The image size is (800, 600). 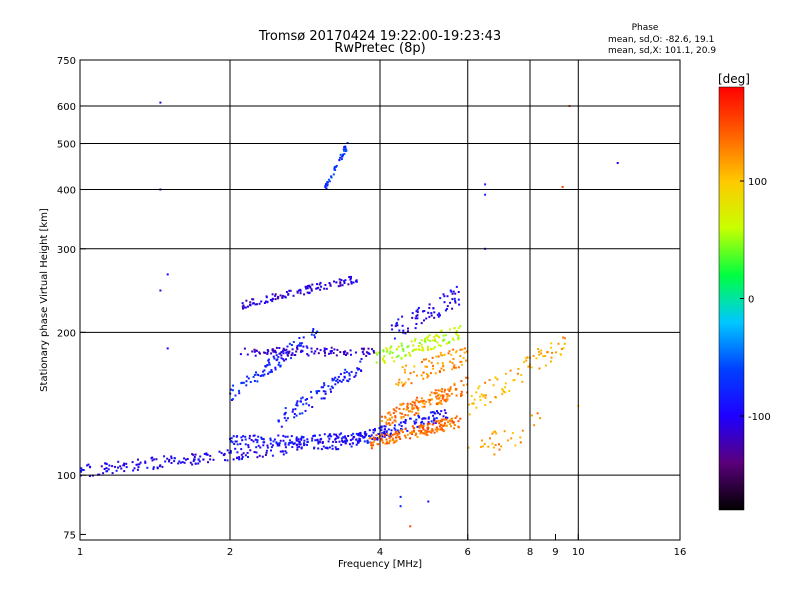 What do you see at coordinates (44, 300) in the screenshot?
I see `y-axis-label: Stationary phase Virtual Height [km]` at bounding box center [44, 300].